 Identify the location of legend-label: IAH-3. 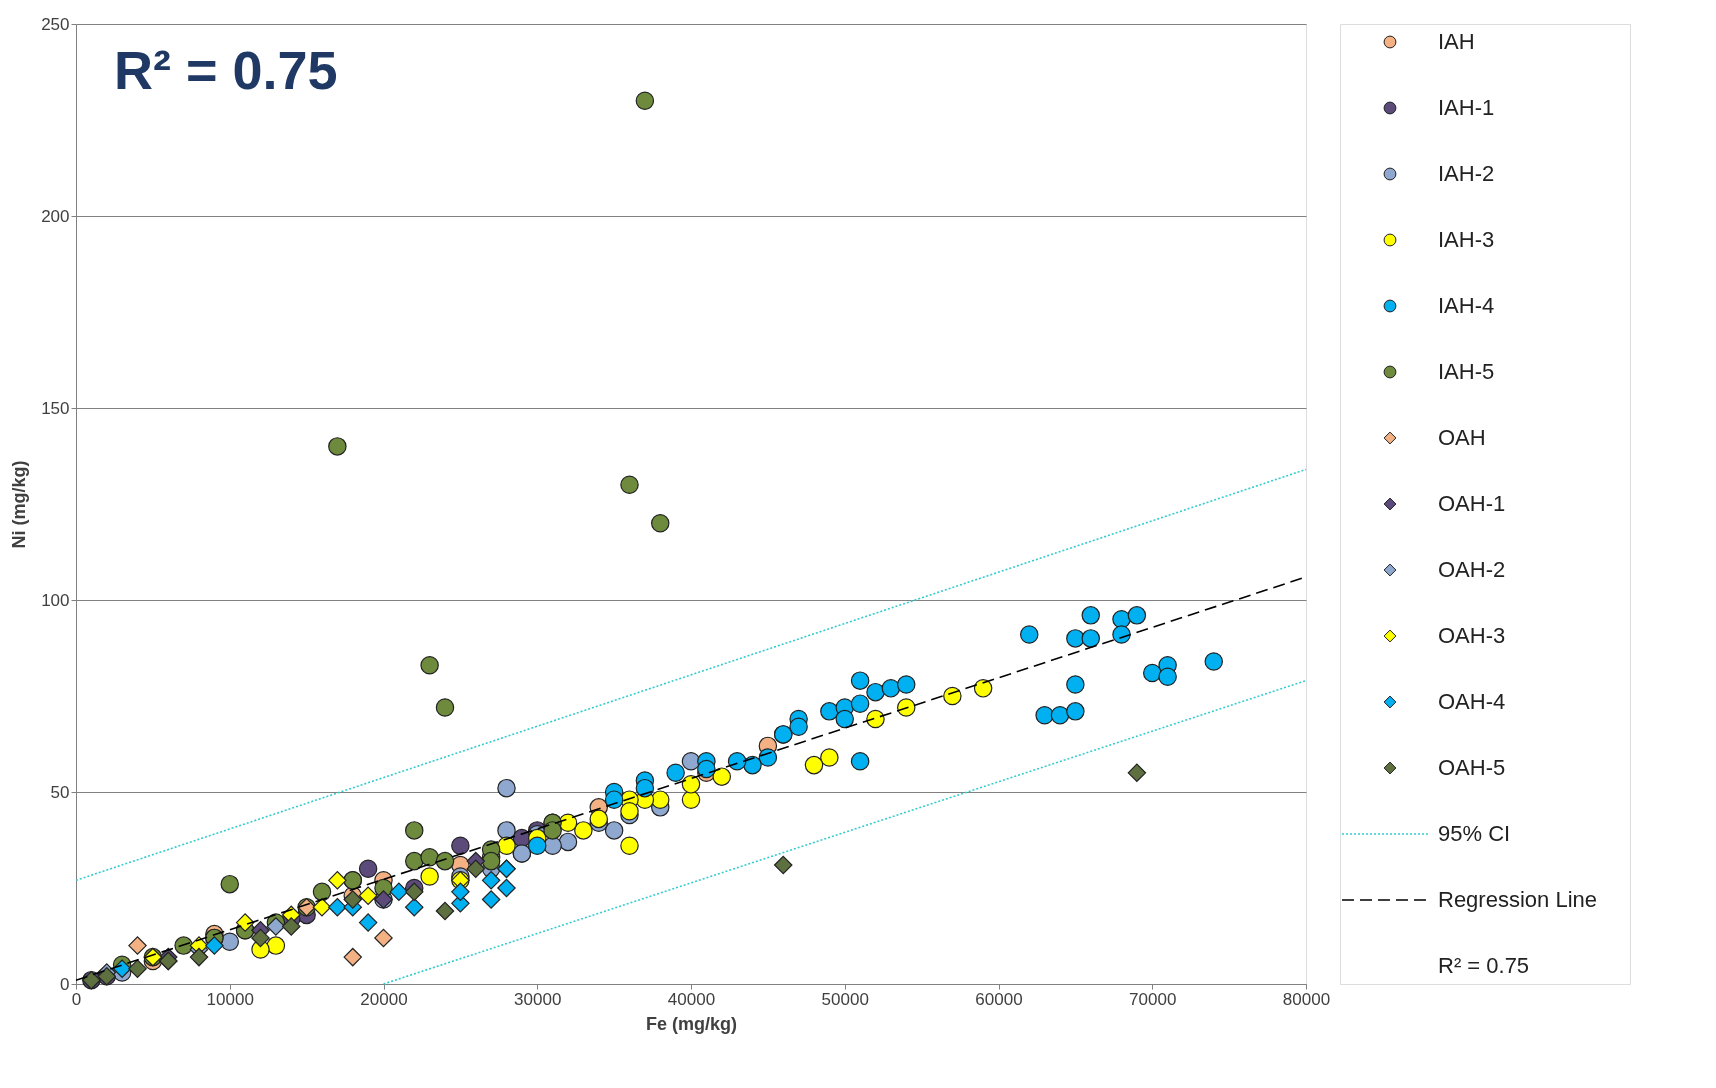
(1466, 239).